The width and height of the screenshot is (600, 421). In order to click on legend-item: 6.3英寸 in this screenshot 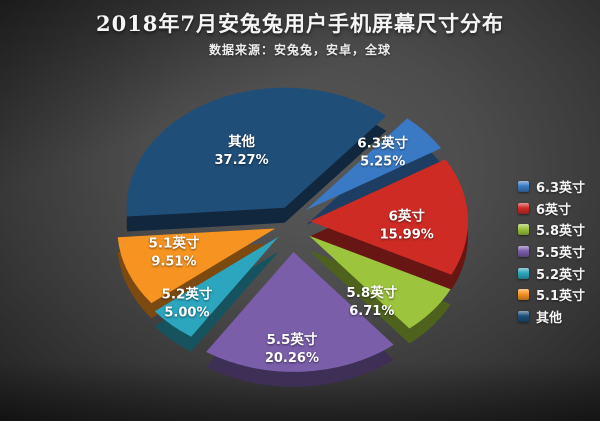, I will do `click(551, 187)`.